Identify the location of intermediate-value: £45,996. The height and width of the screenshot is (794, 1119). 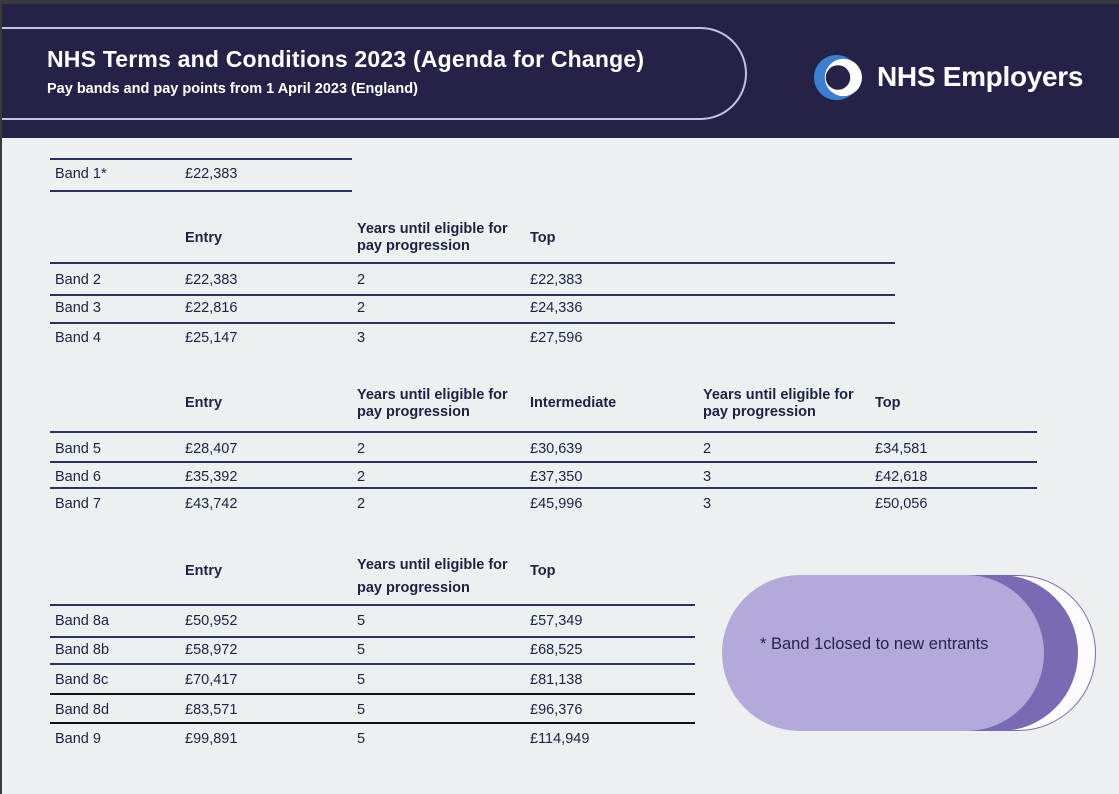
(556, 504).